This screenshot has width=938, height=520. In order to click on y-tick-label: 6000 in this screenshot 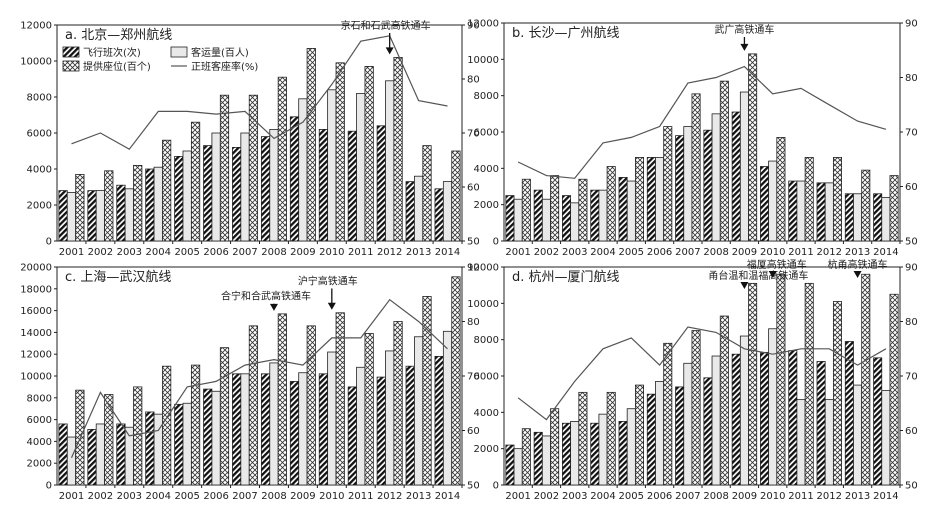, I will do `click(39, 134)`.